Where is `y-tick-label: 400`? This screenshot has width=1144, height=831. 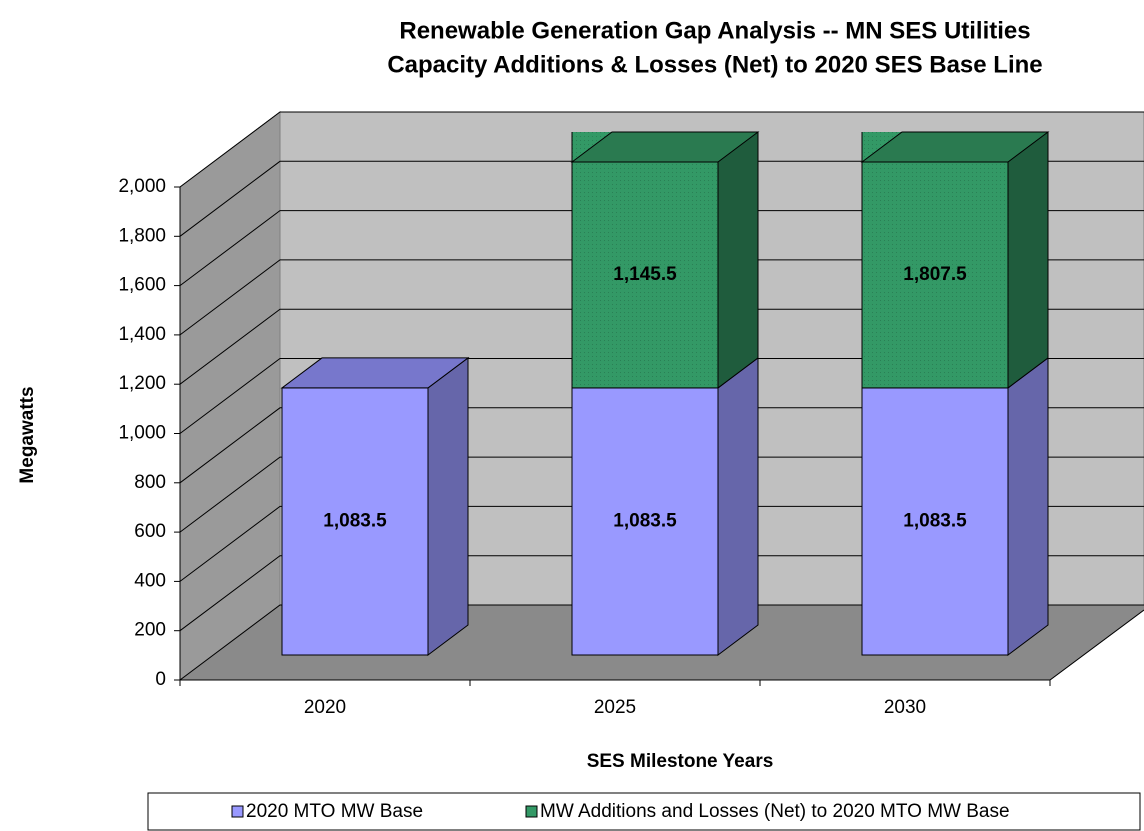
y-tick-label: 400 is located at coordinates (150, 580).